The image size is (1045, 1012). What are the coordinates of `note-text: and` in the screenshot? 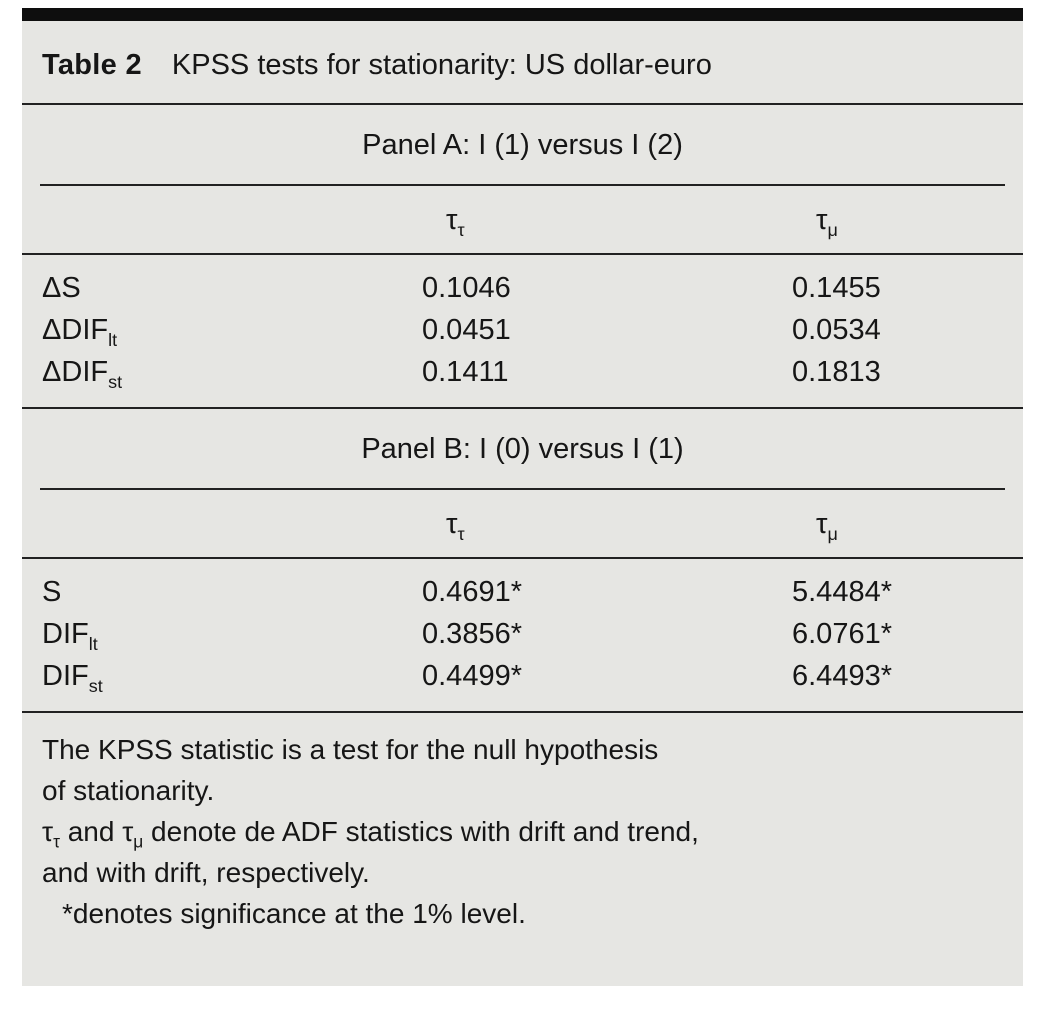 It's located at (91, 831).